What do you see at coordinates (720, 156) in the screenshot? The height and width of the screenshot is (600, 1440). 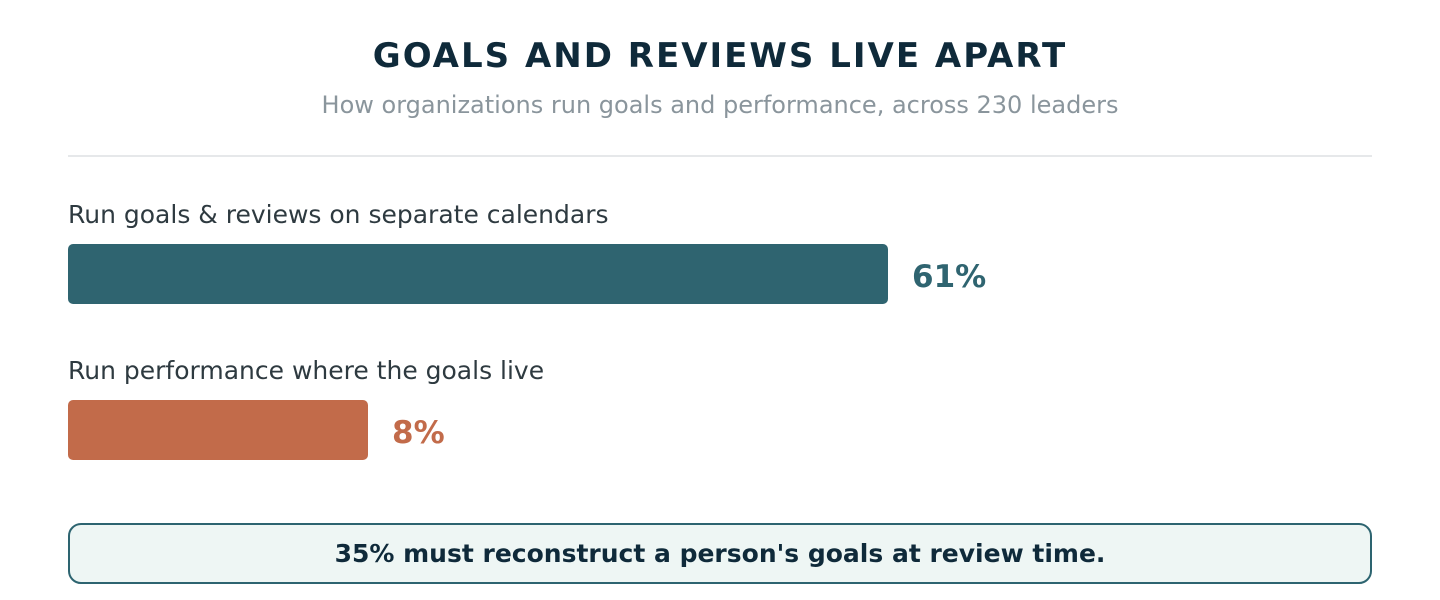 I see `header-divider` at bounding box center [720, 156].